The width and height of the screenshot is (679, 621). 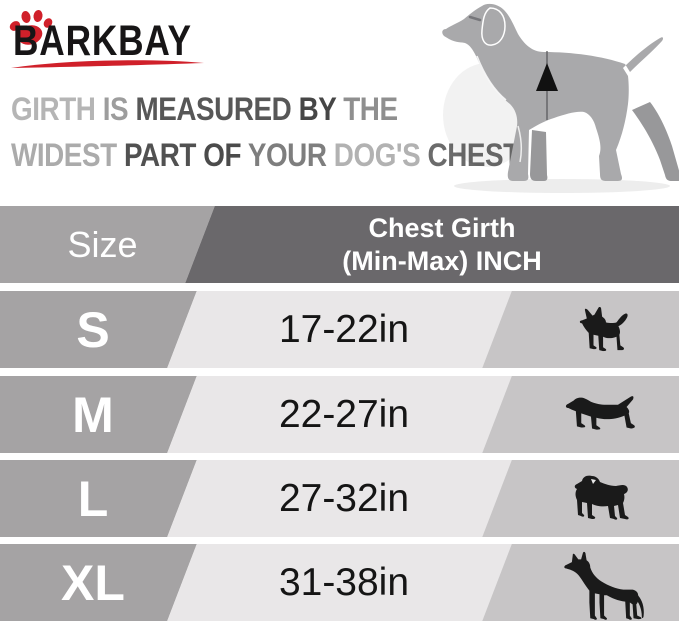 What do you see at coordinates (553, 92) in the screenshot?
I see `dog-body` at bounding box center [553, 92].